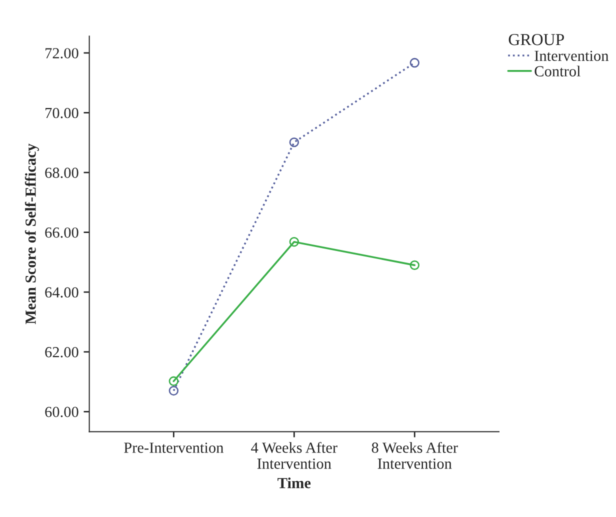 This screenshot has height=517, width=616. What do you see at coordinates (294, 455) in the screenshot?
I see `x-tick-label: 4 Weeks After Intervention` at bounding box center [294, 455].